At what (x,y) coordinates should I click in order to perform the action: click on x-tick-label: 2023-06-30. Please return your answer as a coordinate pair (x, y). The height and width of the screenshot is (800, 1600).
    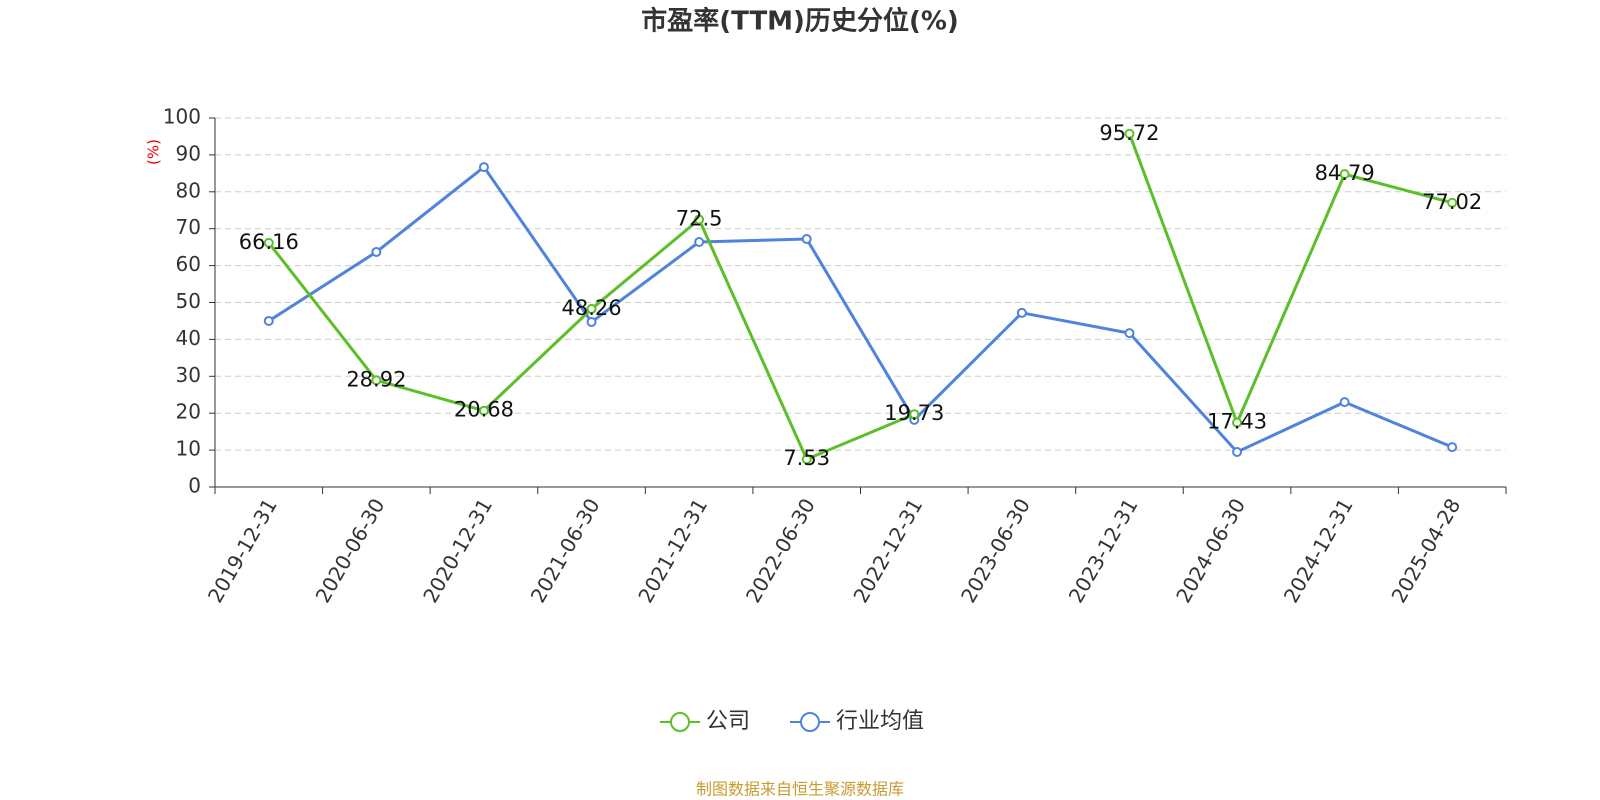
    Looking at the image, I should click on (995, 550).